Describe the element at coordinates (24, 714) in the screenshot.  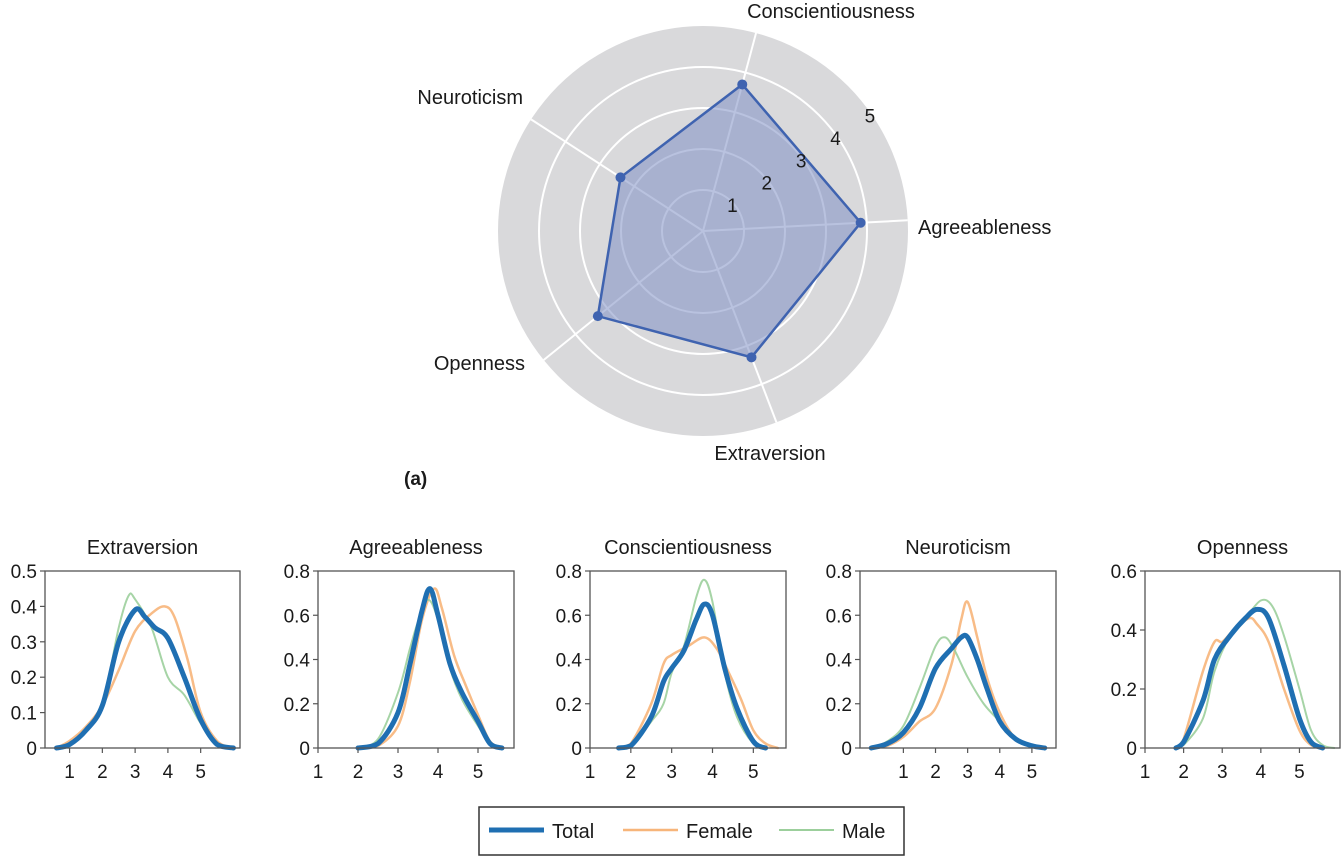
I see `y-tick-label: 0.1` at that location.